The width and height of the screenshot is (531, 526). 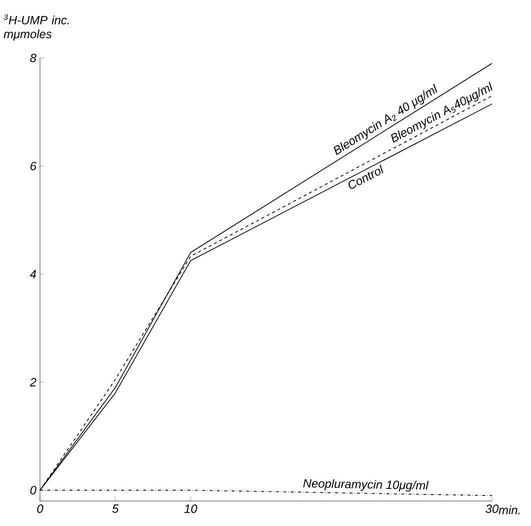 What do you see at coordinates (492, 508) in the screenshot?
I see `x-tick-label: 30` at bounding box center [492, 508].